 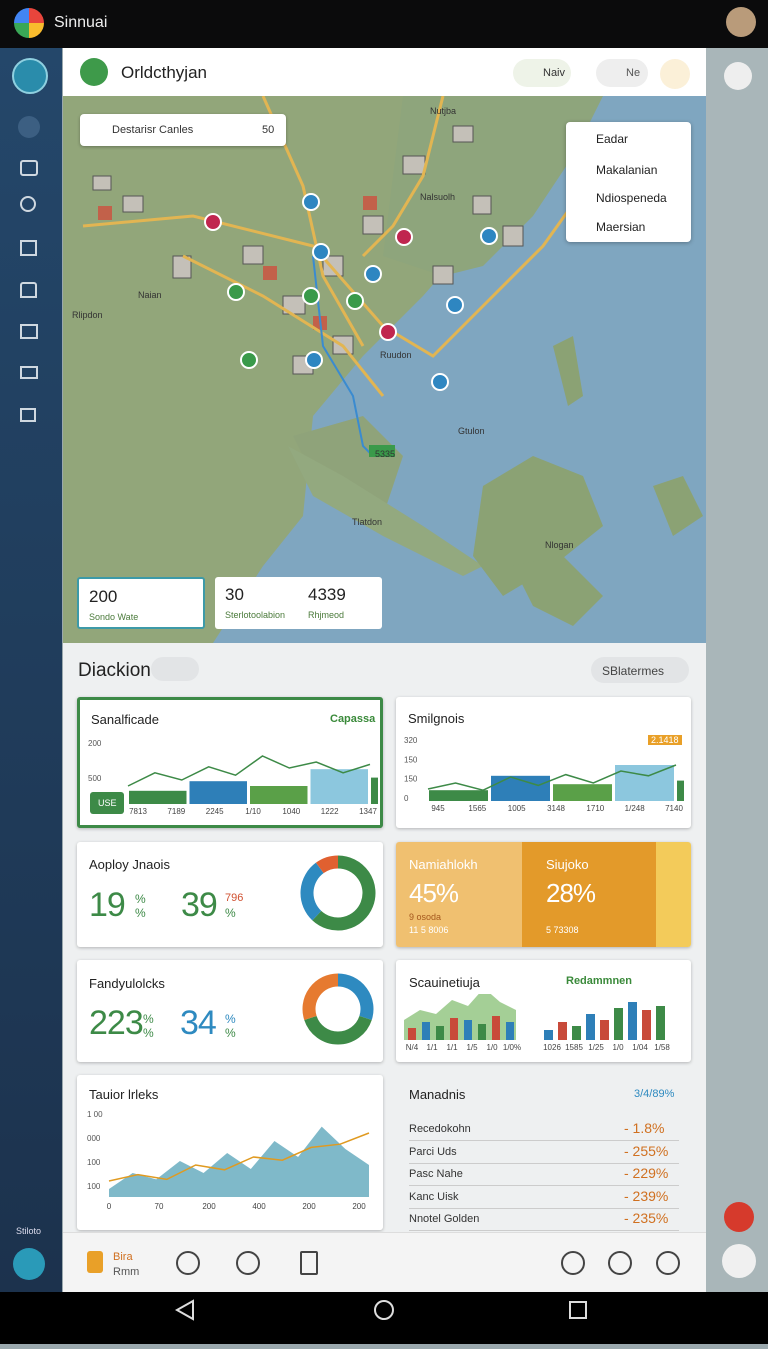 What do you see at coordinates (28, 204) in the screenshot?
I see `nav-search` at bounding box center [28, 204].